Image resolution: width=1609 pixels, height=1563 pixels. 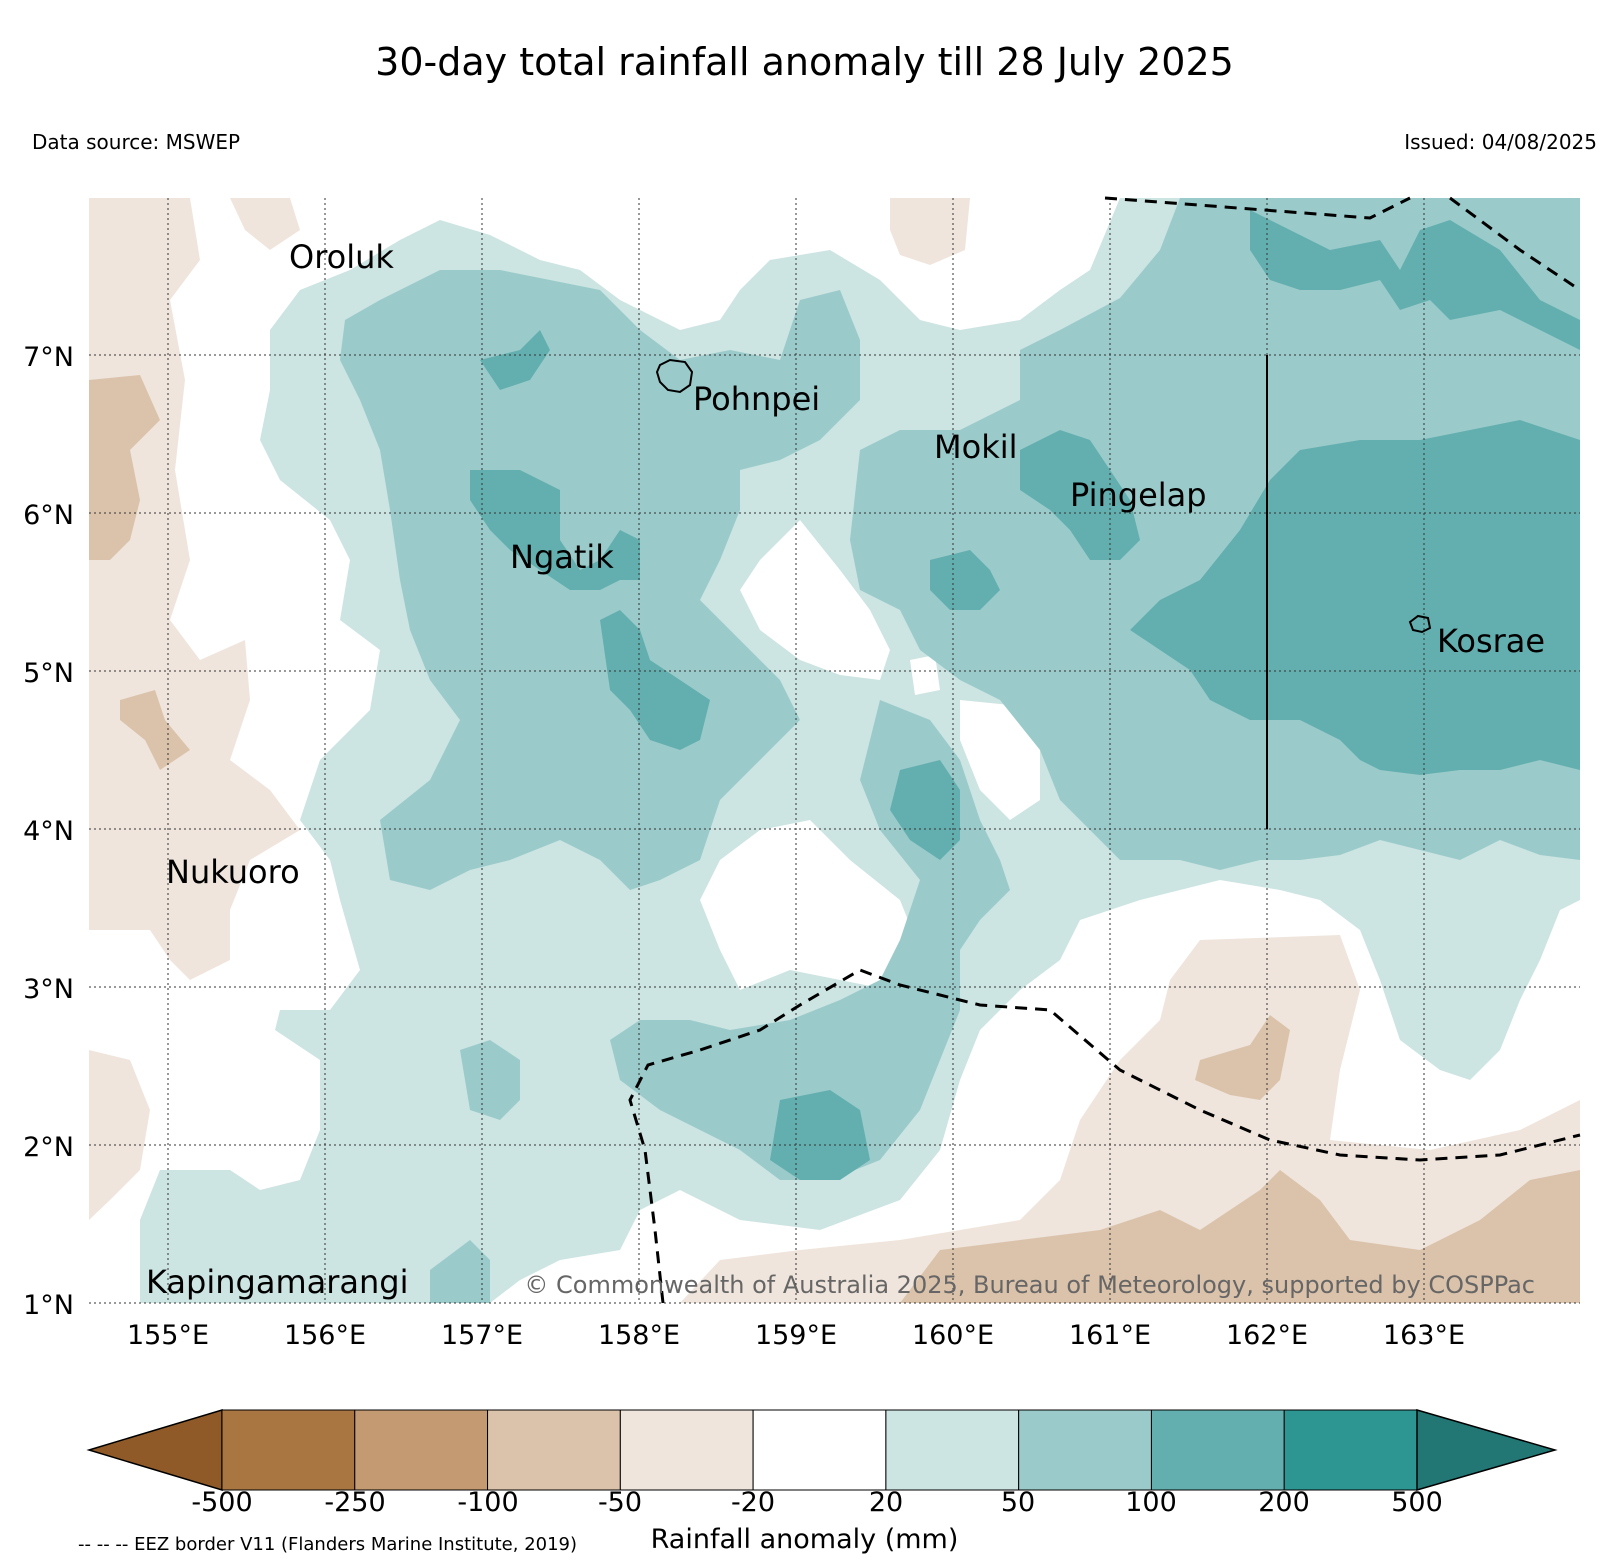 I want to click on colorbar-tick-label: 200, so click(x=1284, y=1502).